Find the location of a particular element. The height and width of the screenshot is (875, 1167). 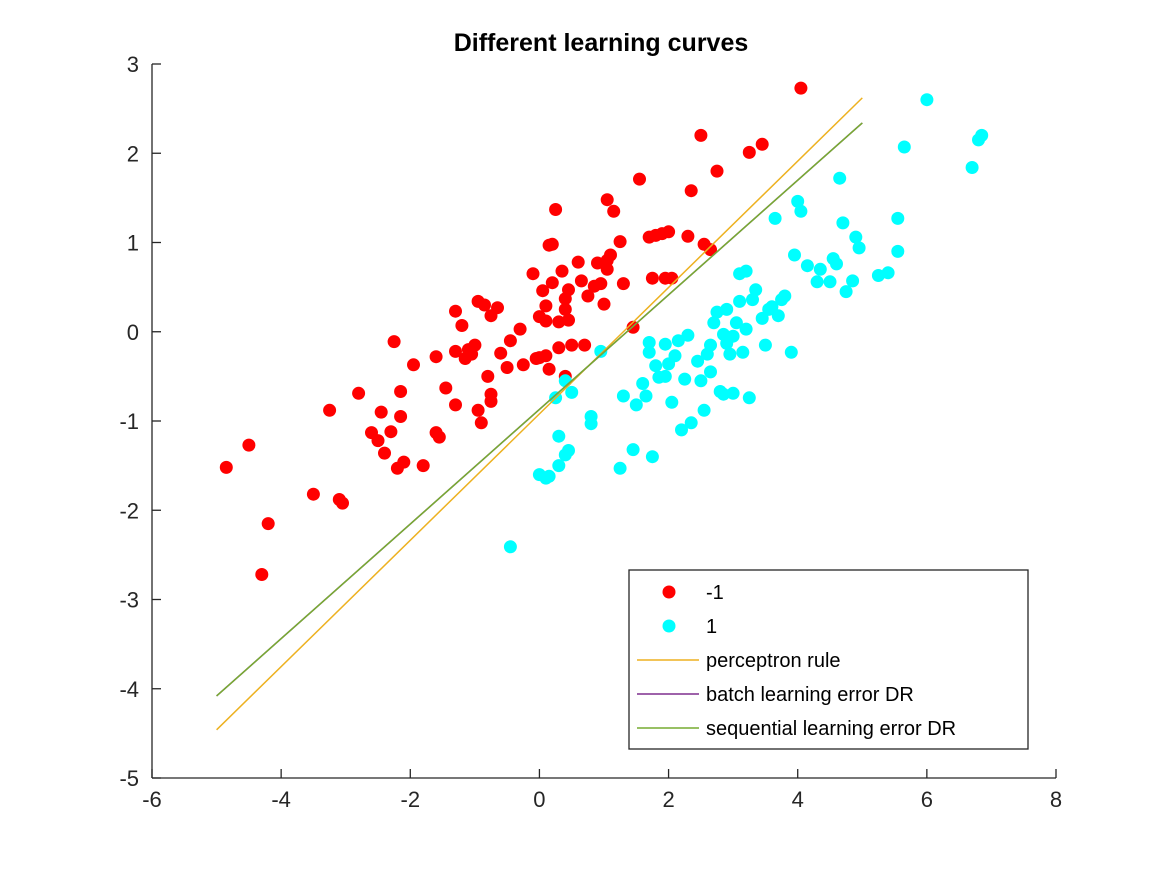

y-tick-label: -1 is located at coordinates (129, 421).